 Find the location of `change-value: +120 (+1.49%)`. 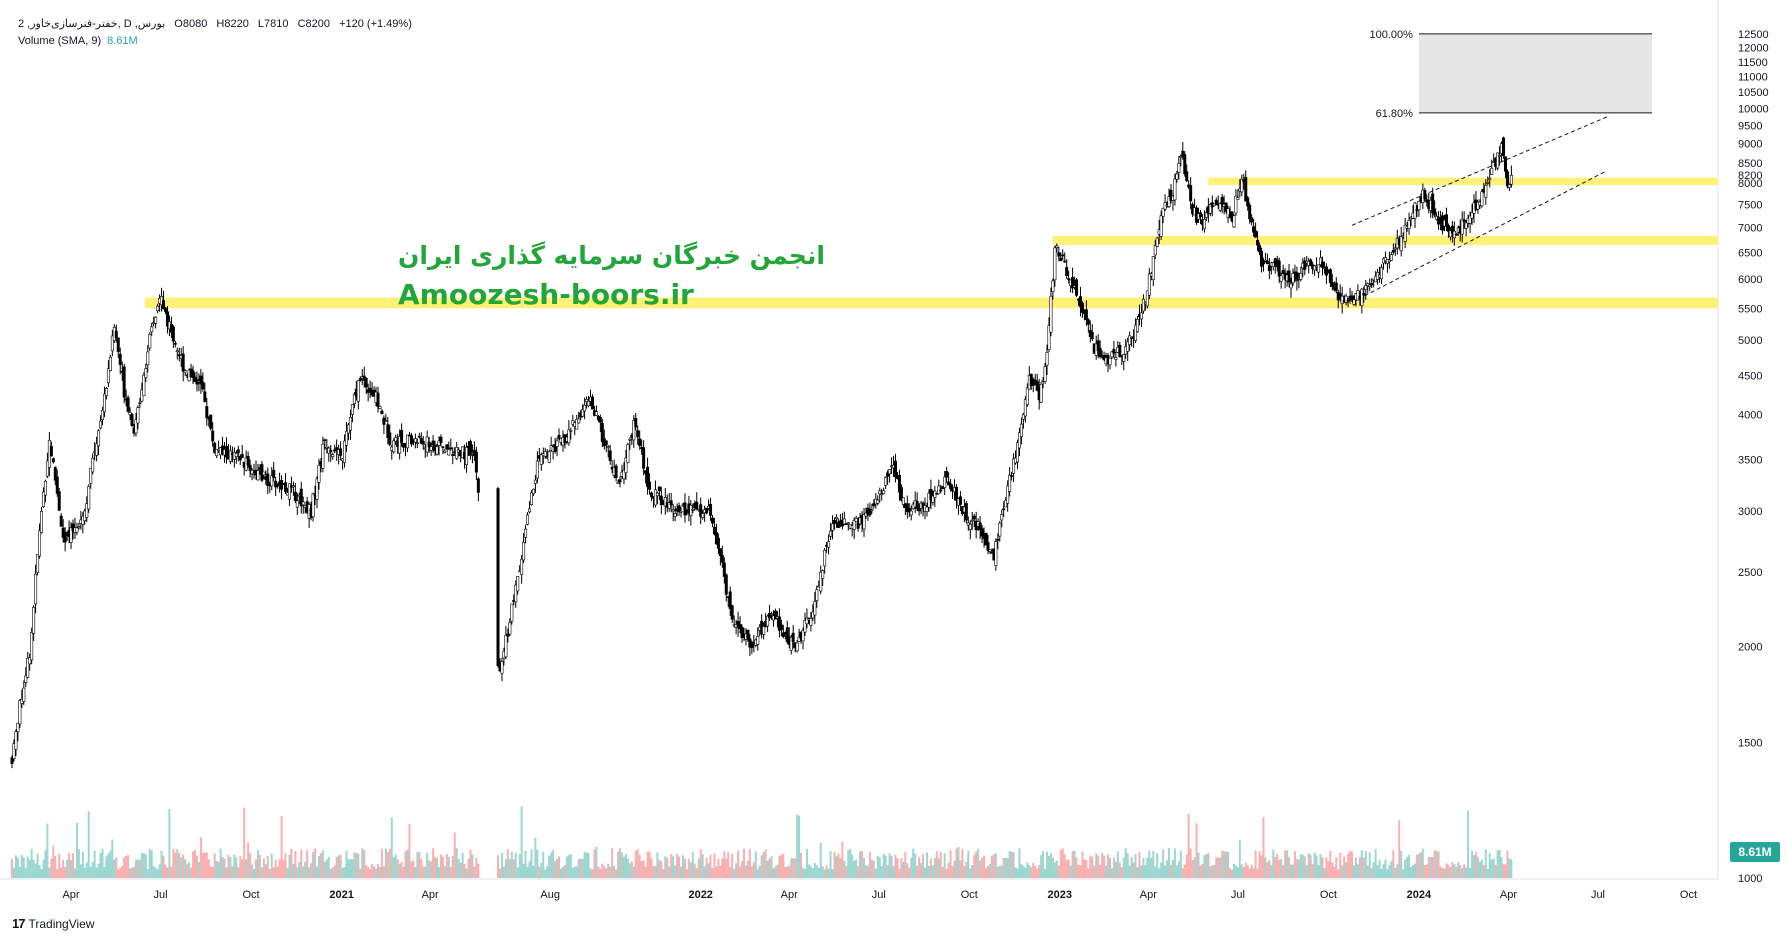

change-value: +120 (+1.49%) is located at coordinates (375, 24).